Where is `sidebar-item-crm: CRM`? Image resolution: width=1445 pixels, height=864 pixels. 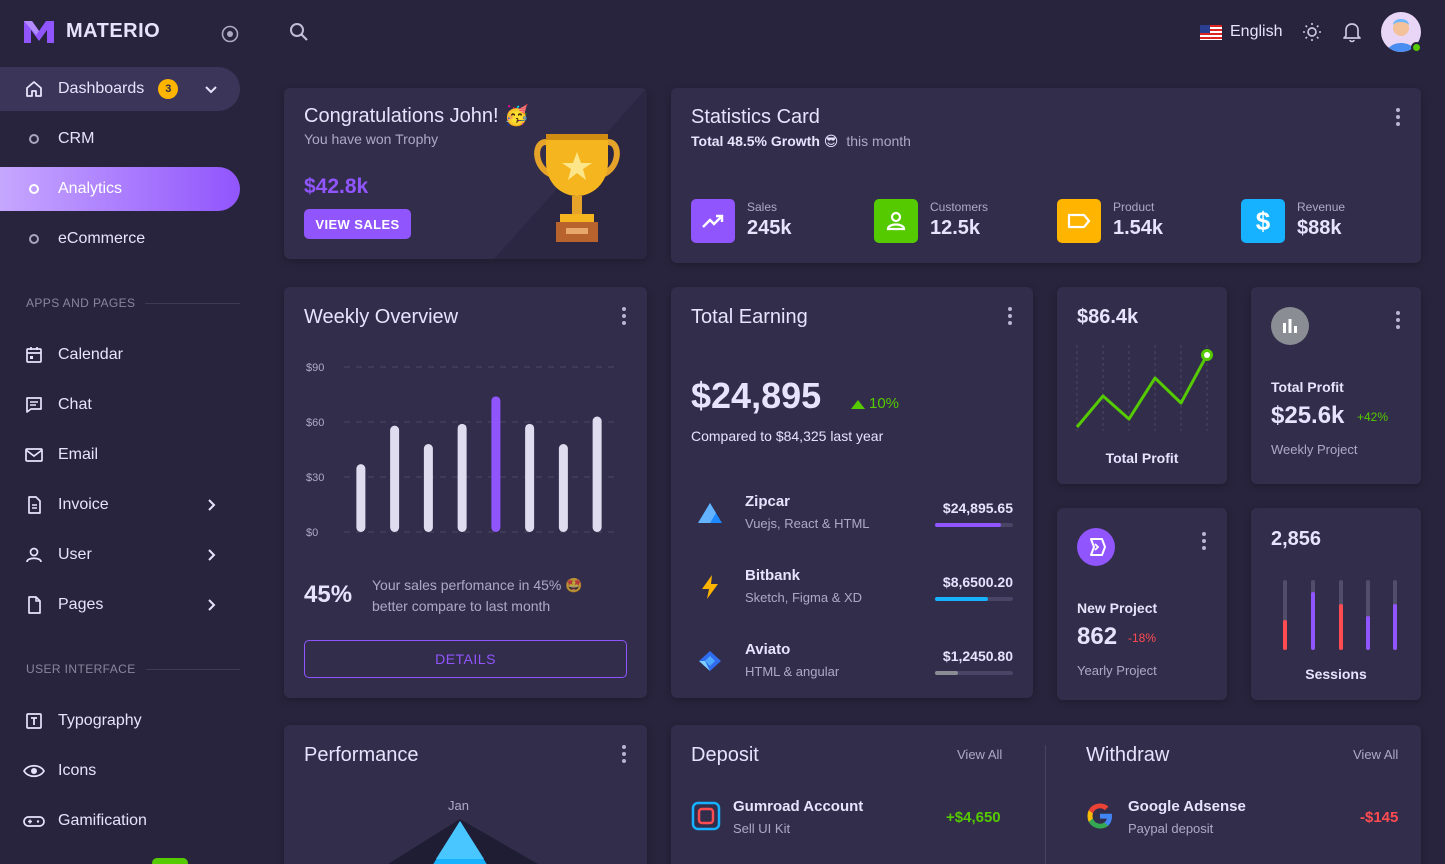 sidebar-item-crm: CRM is located at coordinates (120, 139).